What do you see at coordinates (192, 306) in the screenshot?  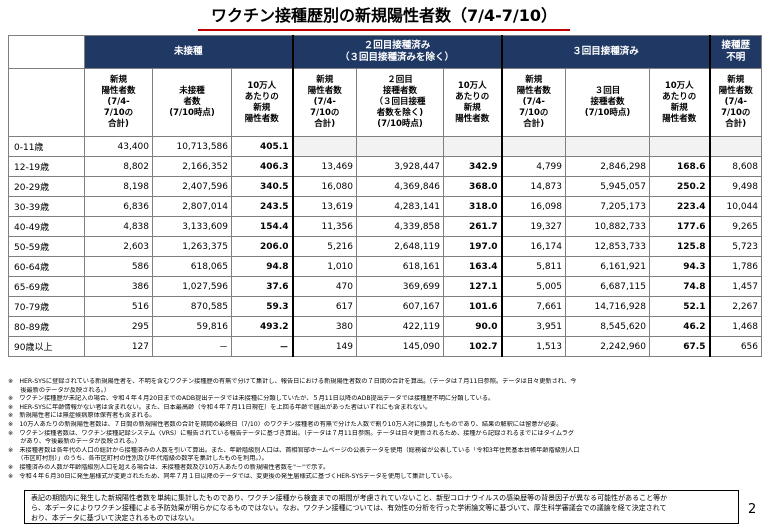 I see `unvax-count-cell: 870,585` at bounding box center [192, 306].